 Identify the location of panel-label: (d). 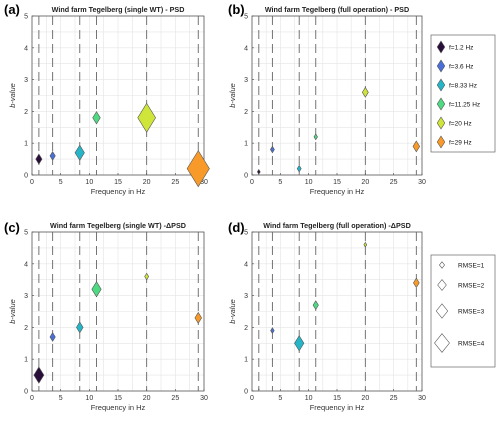
(236, 227).